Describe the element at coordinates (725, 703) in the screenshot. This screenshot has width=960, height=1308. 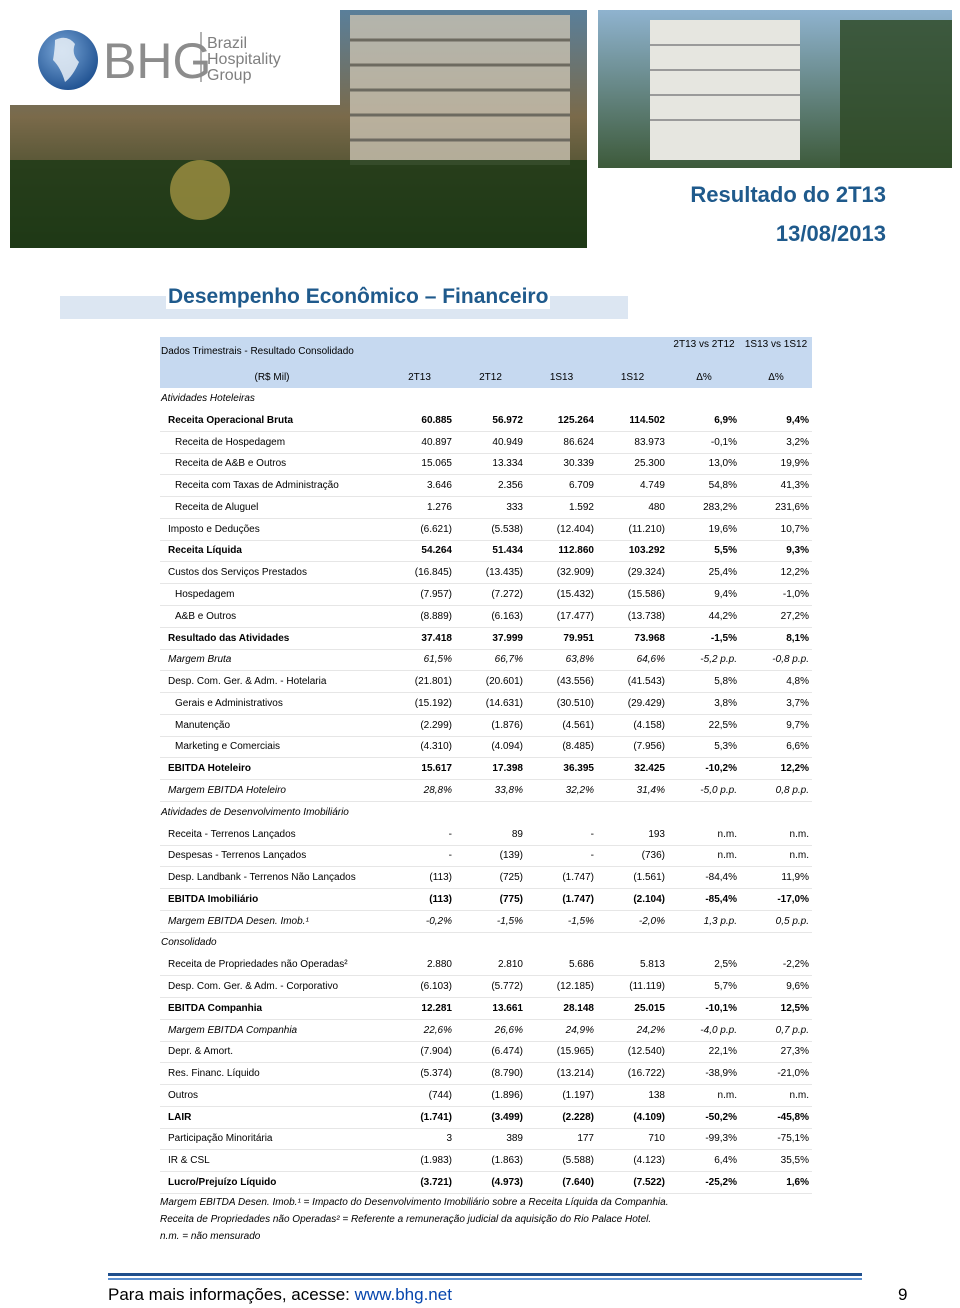
I see `cell: 3,8%` at that location.